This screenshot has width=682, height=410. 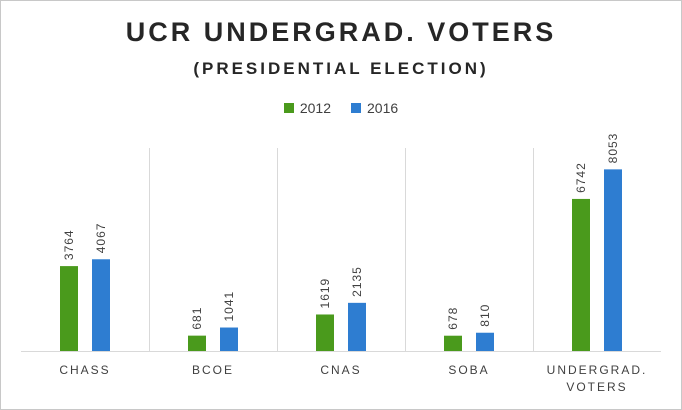 What do you see at coordinates (197, 318) in the screenshot?
I see `data-label-2012-bcoe: 681` at bounding box center [197, 318].